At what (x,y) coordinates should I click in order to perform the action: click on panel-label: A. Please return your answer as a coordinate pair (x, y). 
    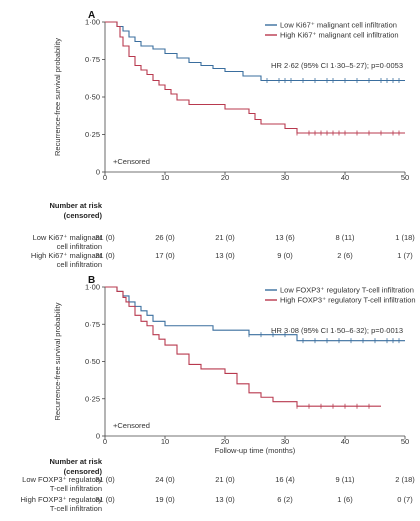
    Looking at the image, I should click on (91, 15).